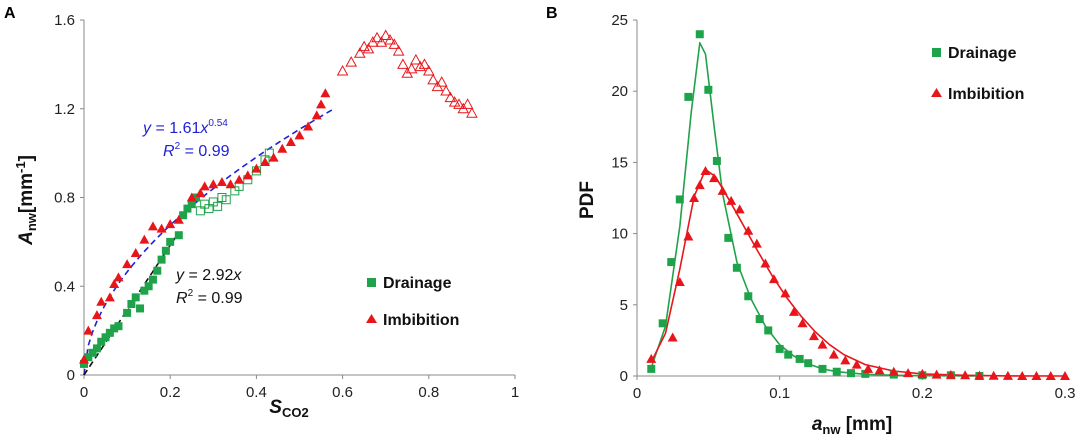 Image resolution: width=1084 pixels, height=444 pixels. What do you see at coordinates (64, 20) in the screenshot?
I see `y-tick-label: 1.6` at bounding box center [64, 20].